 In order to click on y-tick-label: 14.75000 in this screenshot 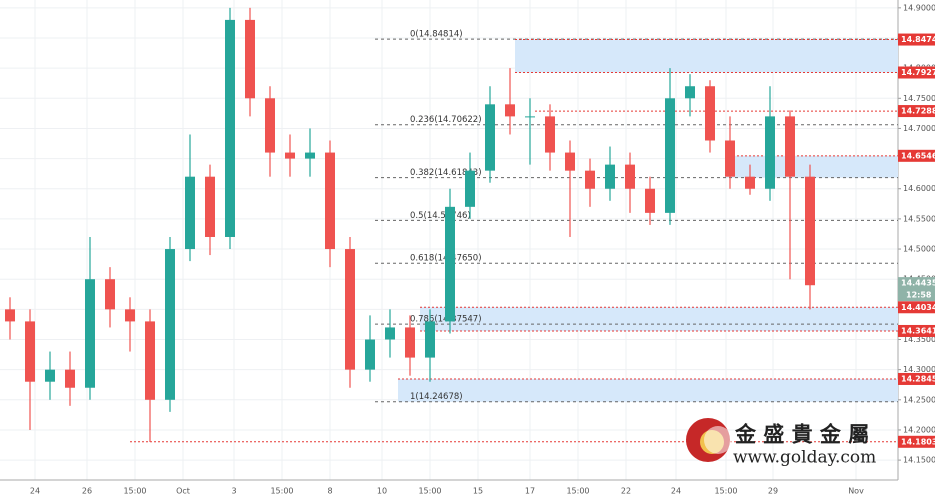, I will do `click(919, 98)`.